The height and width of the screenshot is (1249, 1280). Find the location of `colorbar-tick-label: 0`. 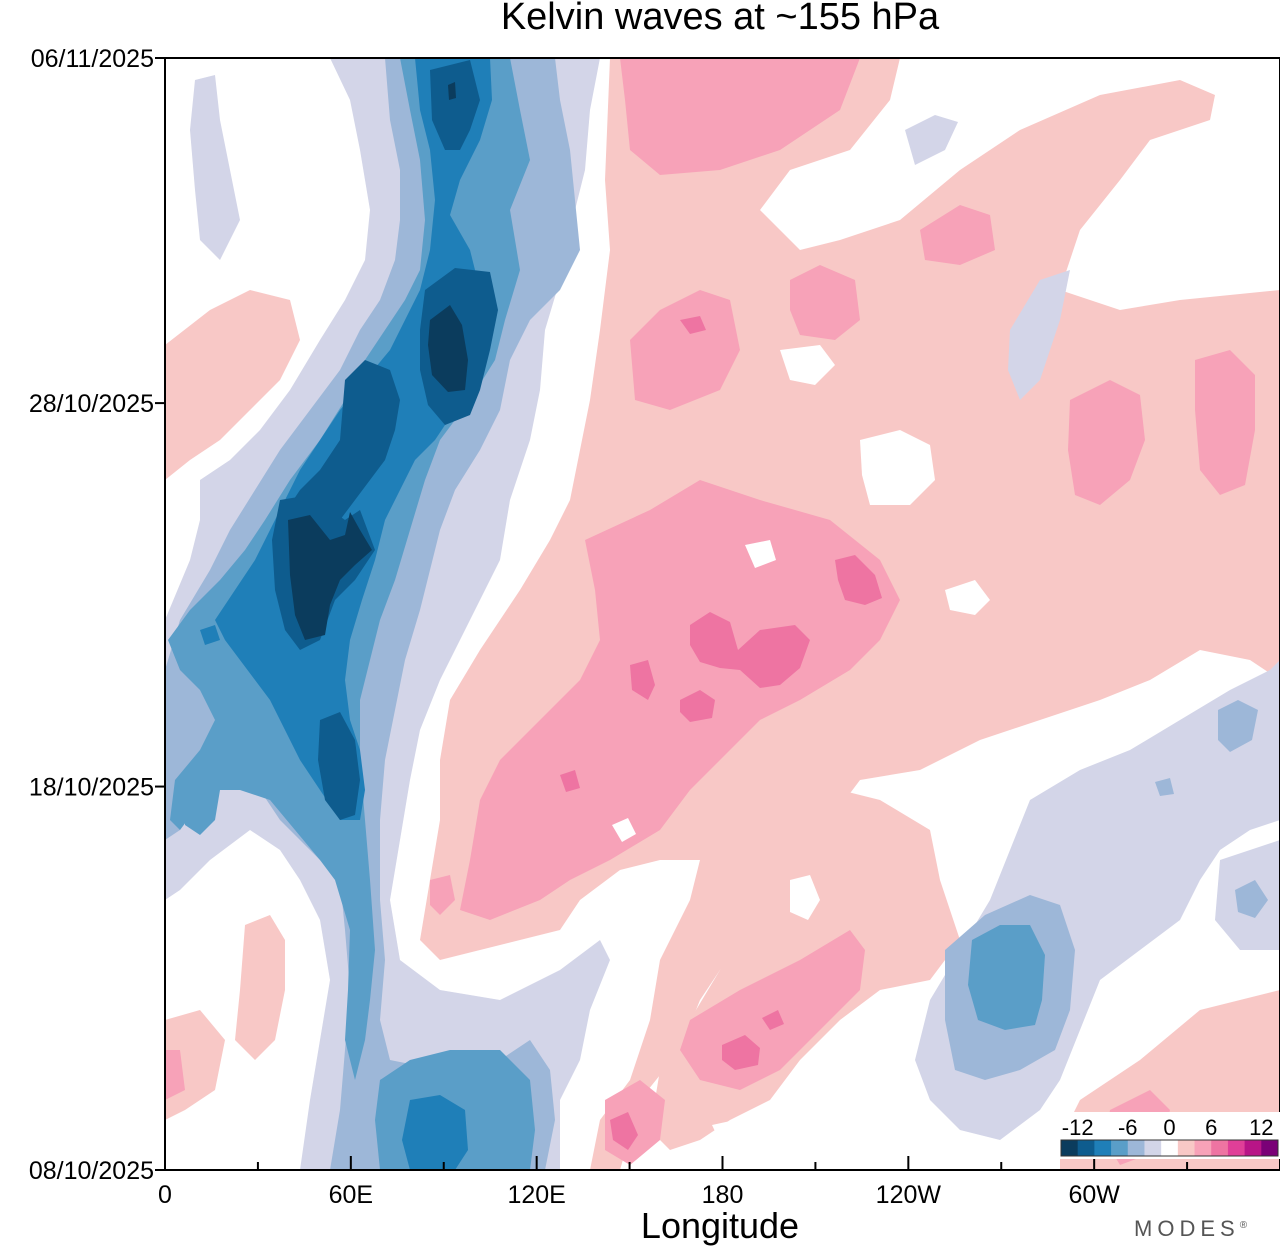

colorbar-tick-label: 0 is located at coordinates (1169, 1127).